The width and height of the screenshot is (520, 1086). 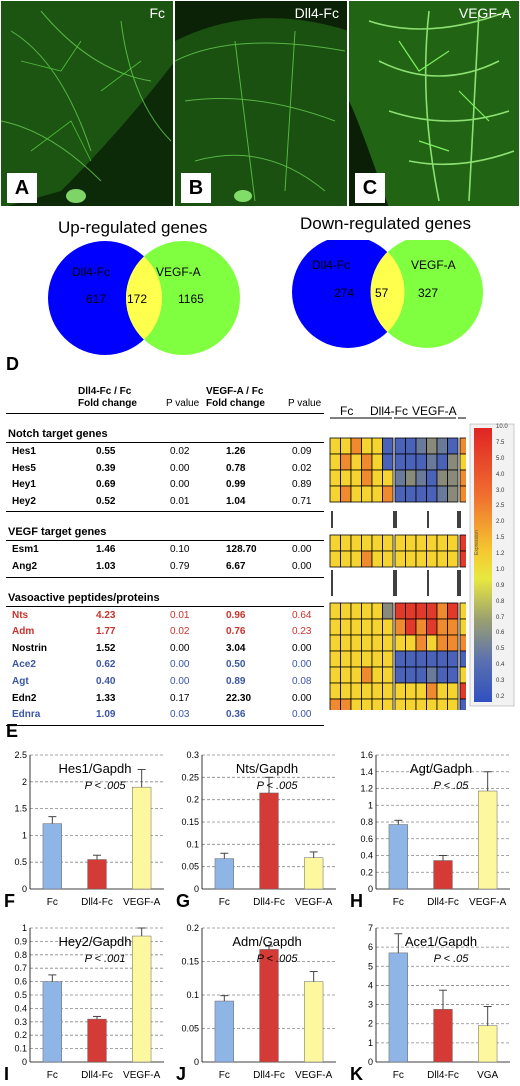 What do you see at coordinates (239, 698) in the screenshot?
I see `fold-change-vegf: 22.30` at bounding box center [239, 698].